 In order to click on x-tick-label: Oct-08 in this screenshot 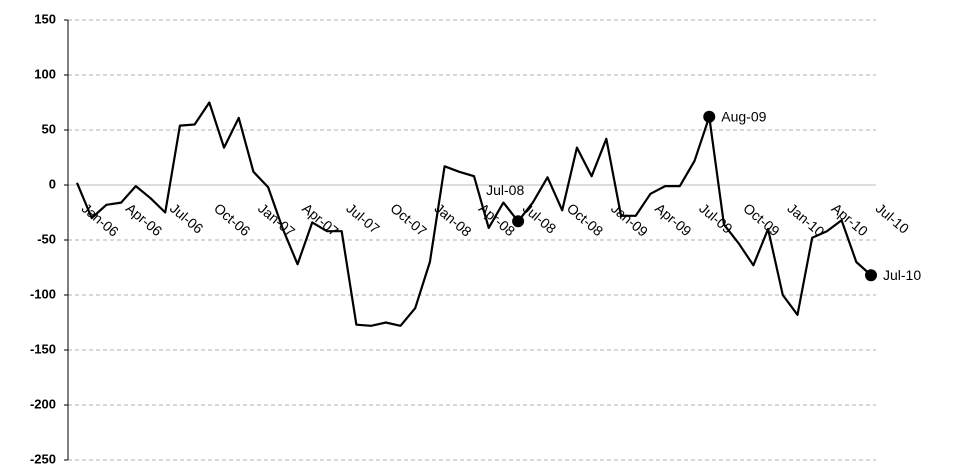, I will do `click(585, 219)`.